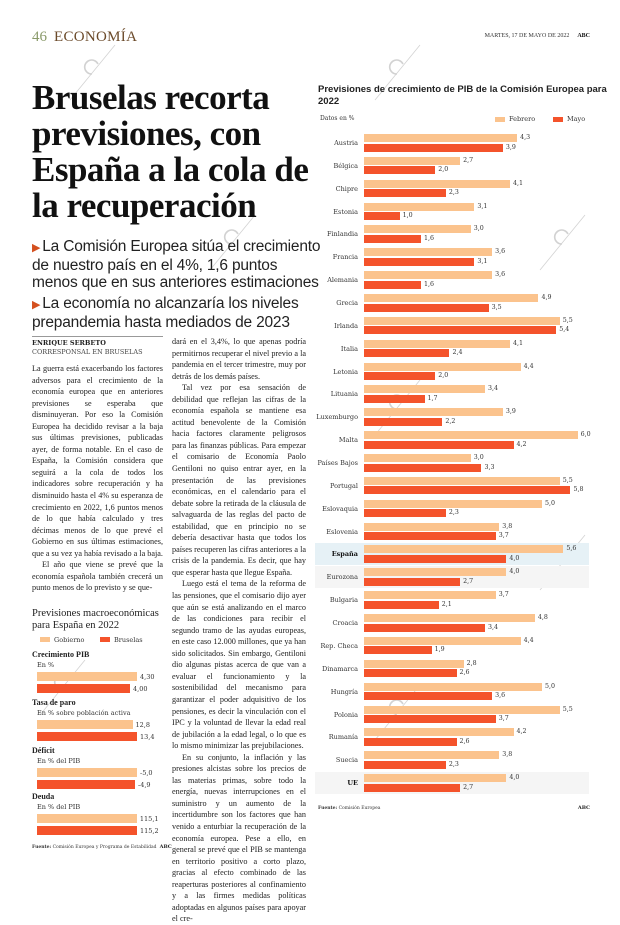  Describe the element at coordinates (337, 463) in the screenshot. I see `country-label: Países Bajos` at that location.